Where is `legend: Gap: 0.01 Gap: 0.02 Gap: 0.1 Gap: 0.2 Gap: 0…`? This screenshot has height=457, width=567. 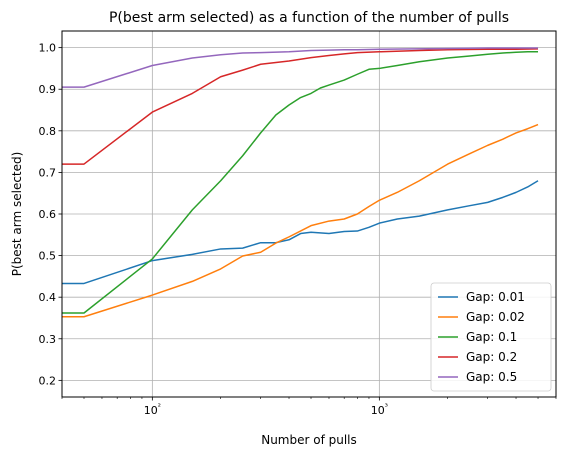
legend: Gap: 0.01 Gap: 0.02 Gap: 0.1 Gap: 0.2 Gap: 0… is located at coordinates (491, 337).